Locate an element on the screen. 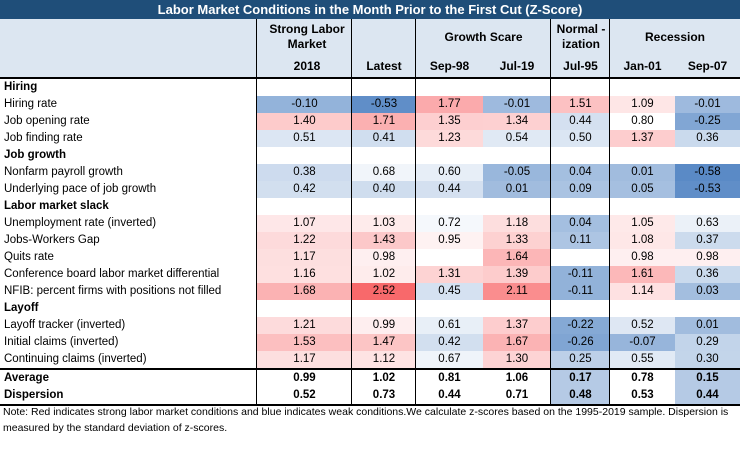 The width and height of the screenshot is (740, 453). value-cell: -0.07 is located at coordinates (642, 342).